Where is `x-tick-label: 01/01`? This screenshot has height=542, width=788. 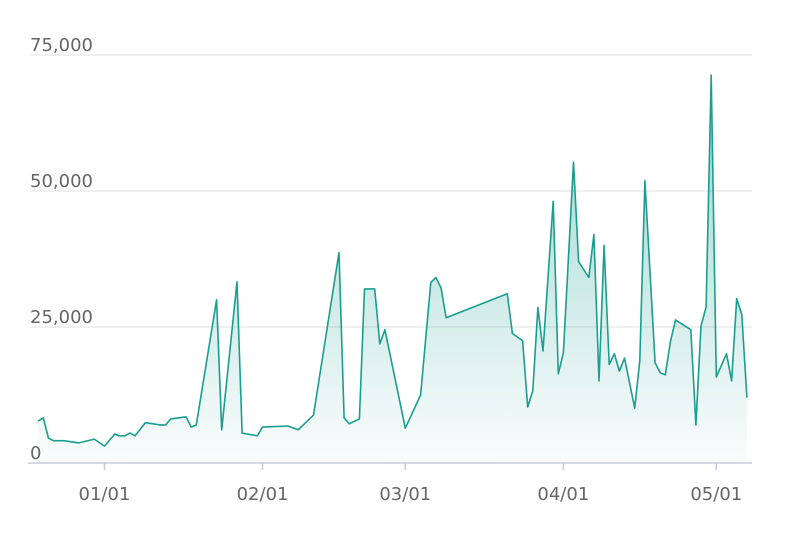
x-tick-label: 01/01 is located at coordinates (105, 494).